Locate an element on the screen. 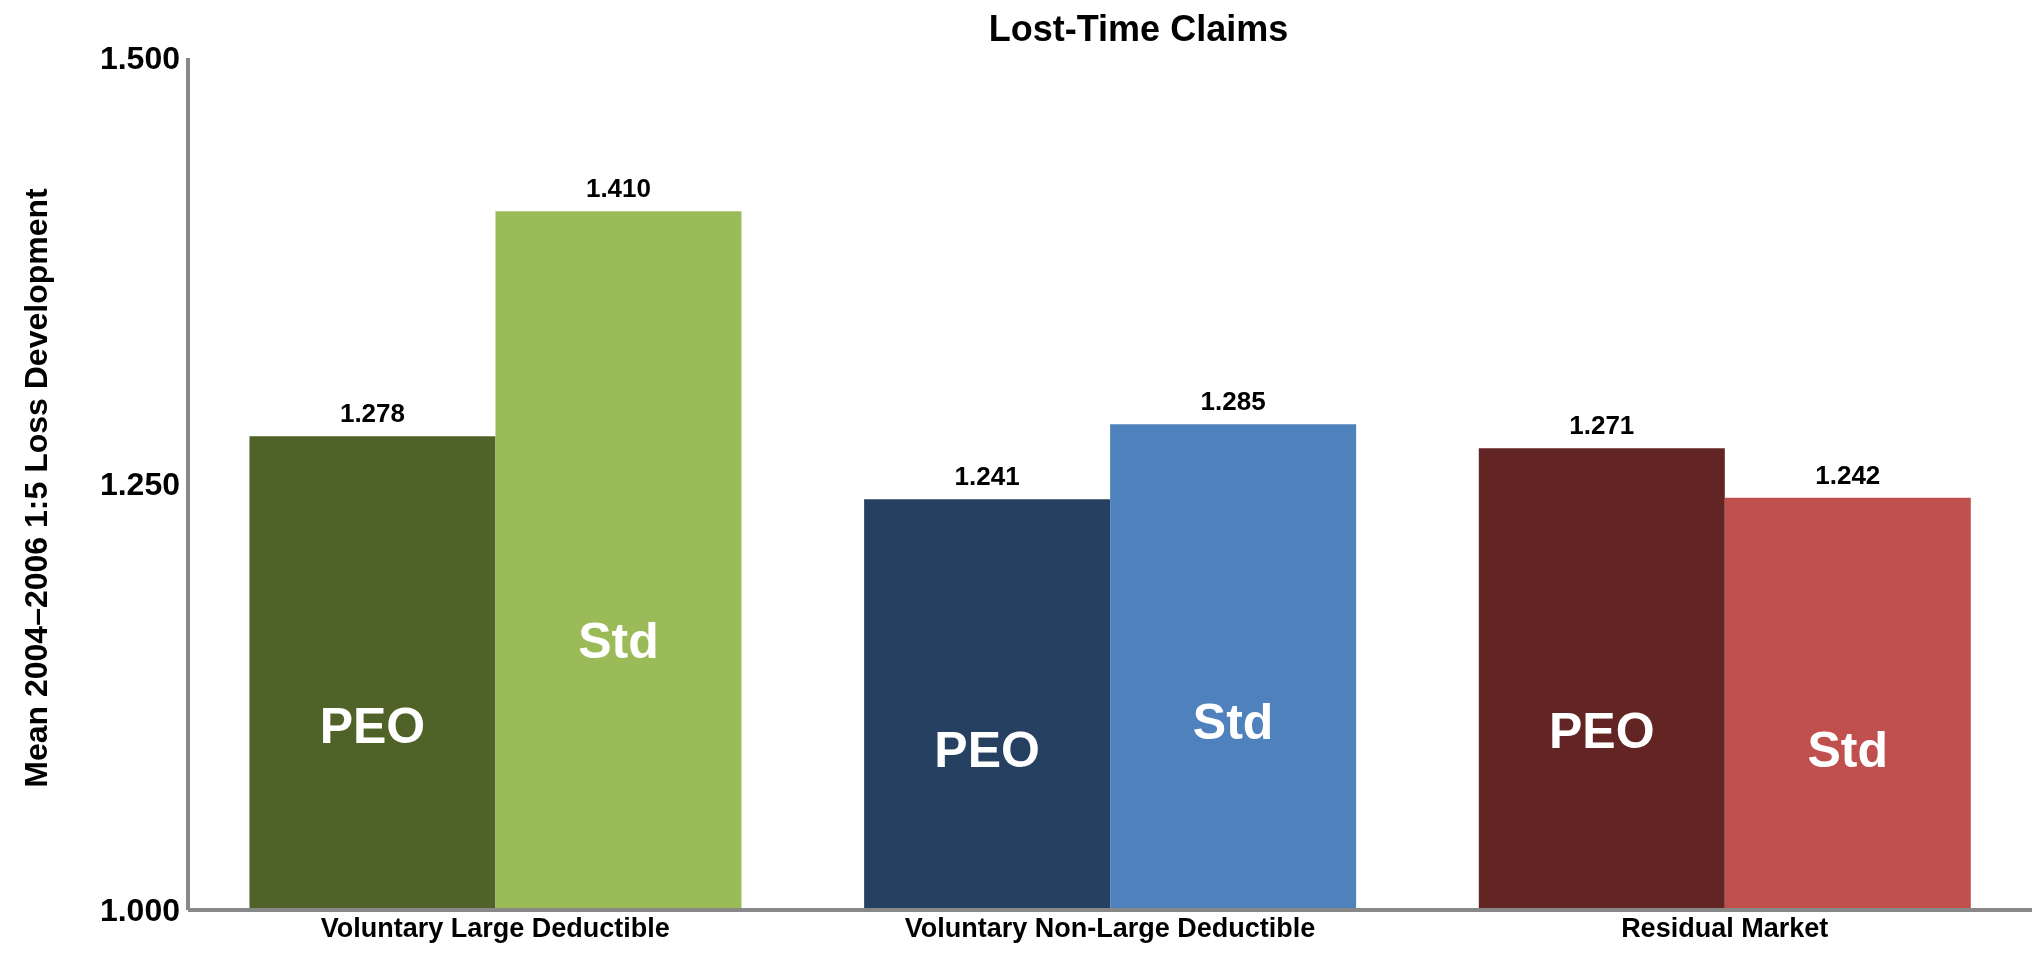 The width and height of the screenshot is (2040, 974). data-label: 1.278 is located at coordinates (372, 413).